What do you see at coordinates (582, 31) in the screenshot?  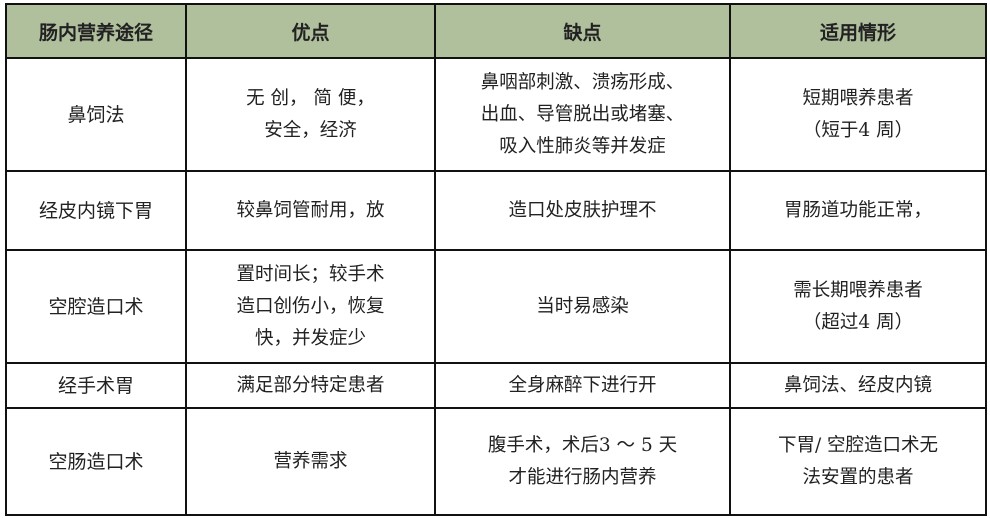 I see `header-cons: 缺点` at bounding box center [582, 31].